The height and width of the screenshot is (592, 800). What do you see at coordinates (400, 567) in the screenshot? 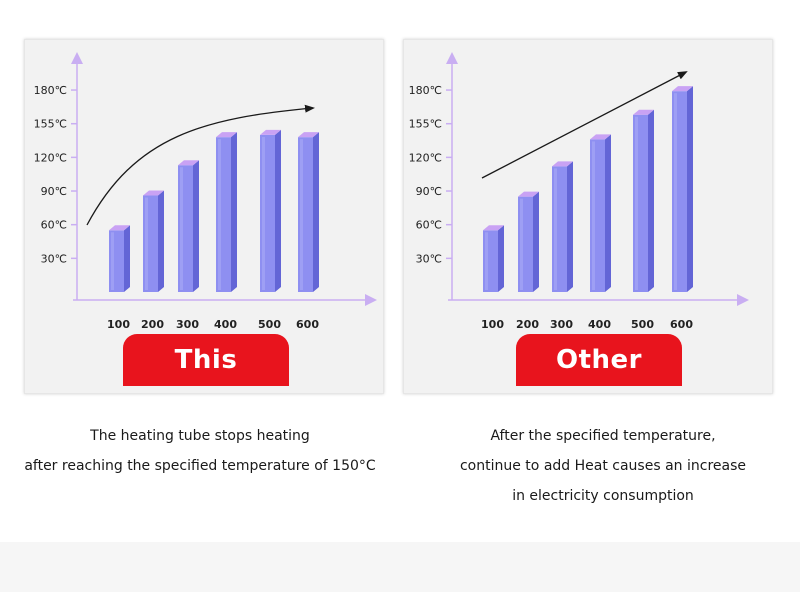
I see `bottom-band` at bounding box center [400, 567].